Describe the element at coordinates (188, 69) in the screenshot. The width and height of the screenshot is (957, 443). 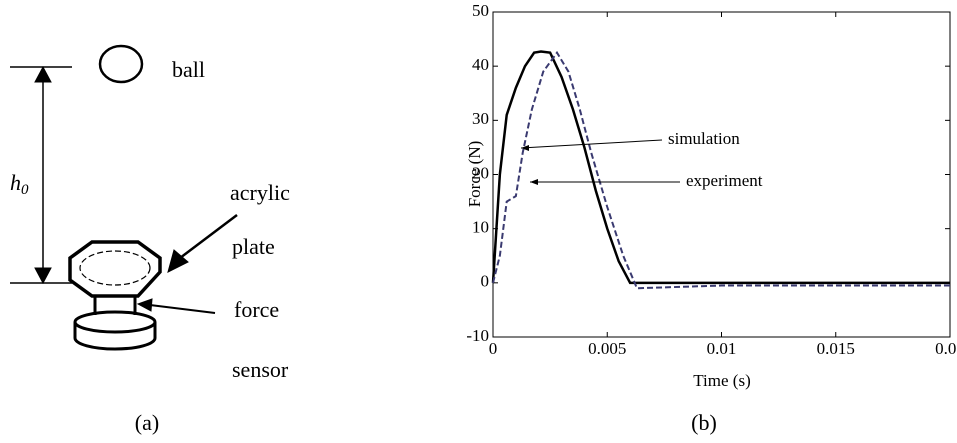
I see `ball-label: ball` at that location.